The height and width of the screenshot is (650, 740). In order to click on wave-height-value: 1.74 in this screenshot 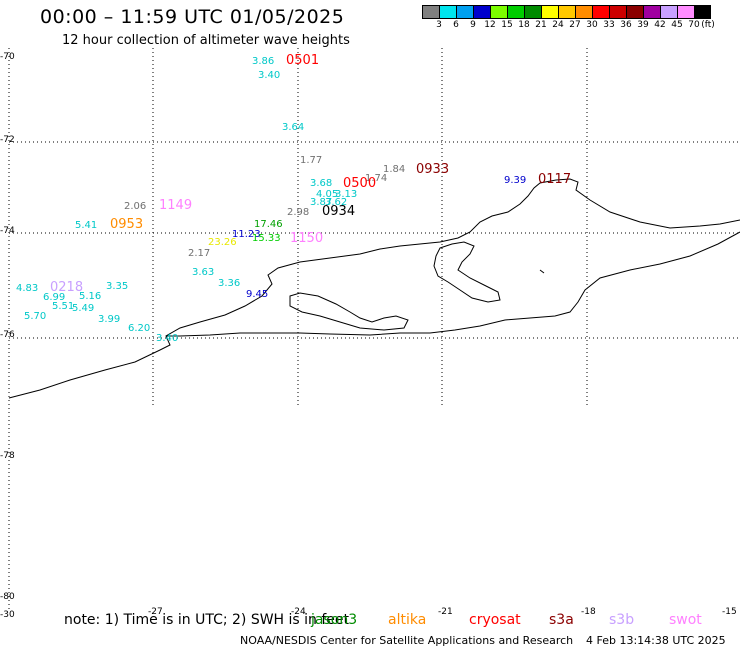, I will do `click(376, 178)`.